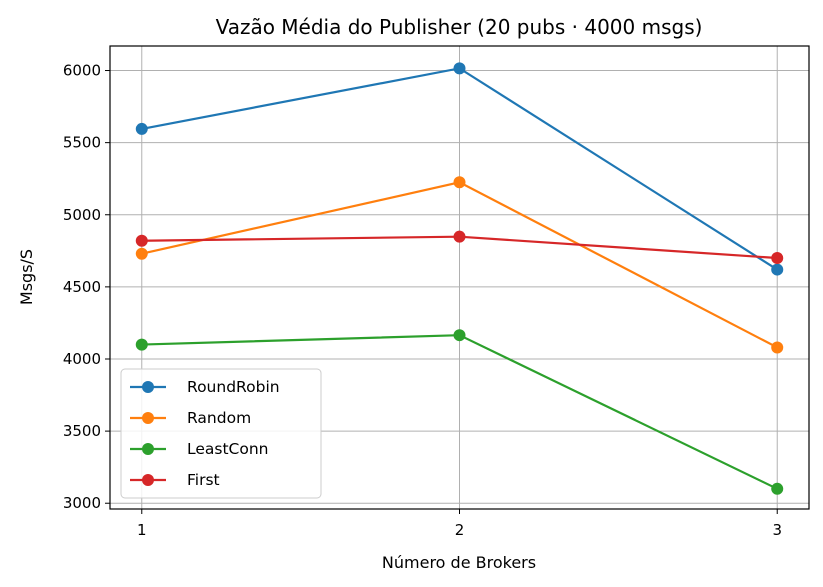 Image resolution: width=823 pixels, height=587 pixels. Describe the element at coordinates (82, 143) in the screenshot. I see `y-tick-label: 5500` at that location.